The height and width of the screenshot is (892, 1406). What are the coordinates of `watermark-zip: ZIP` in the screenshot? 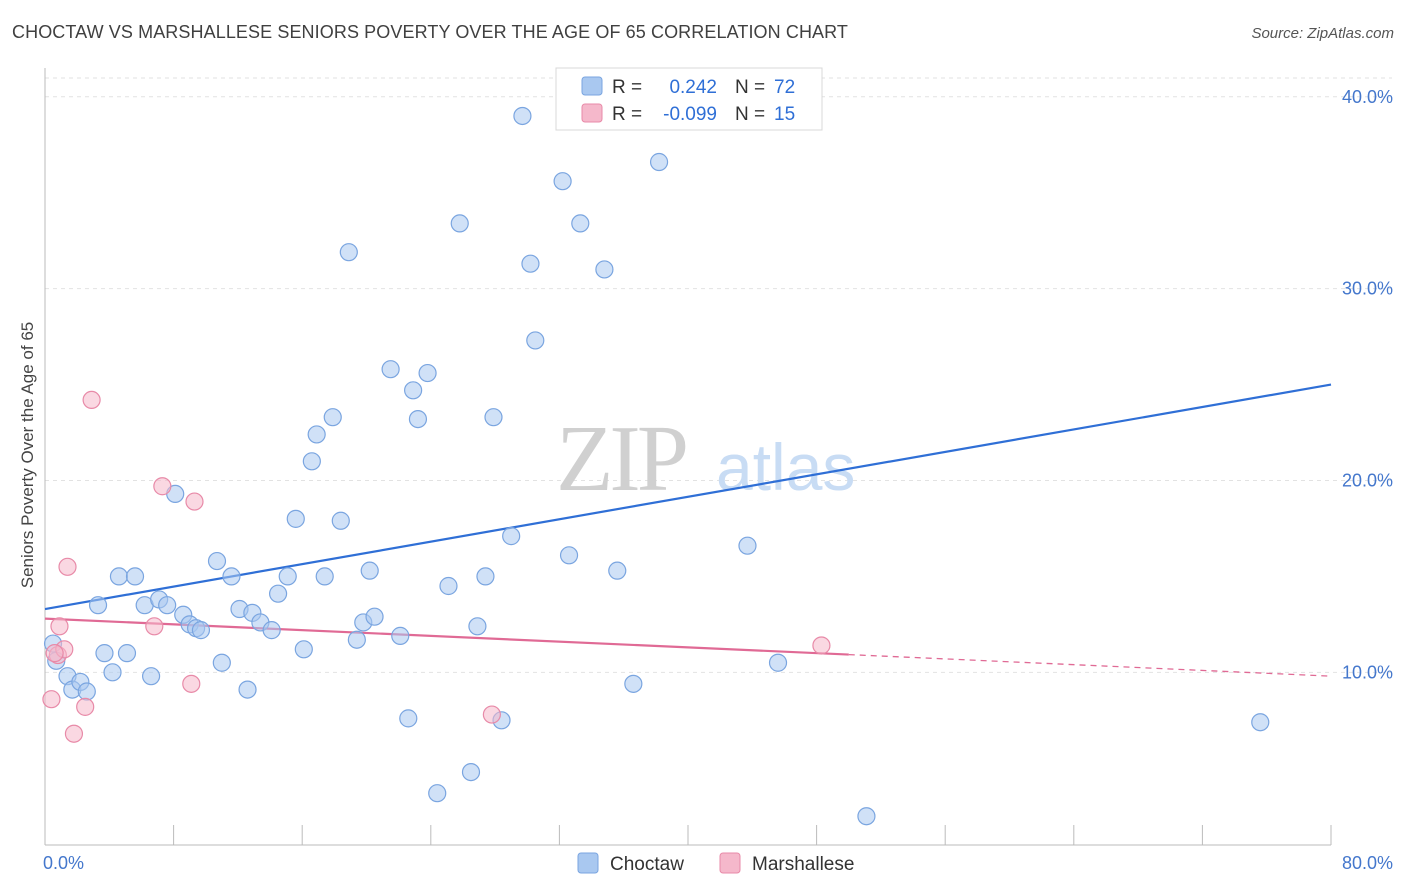 It's located at (621, 459).